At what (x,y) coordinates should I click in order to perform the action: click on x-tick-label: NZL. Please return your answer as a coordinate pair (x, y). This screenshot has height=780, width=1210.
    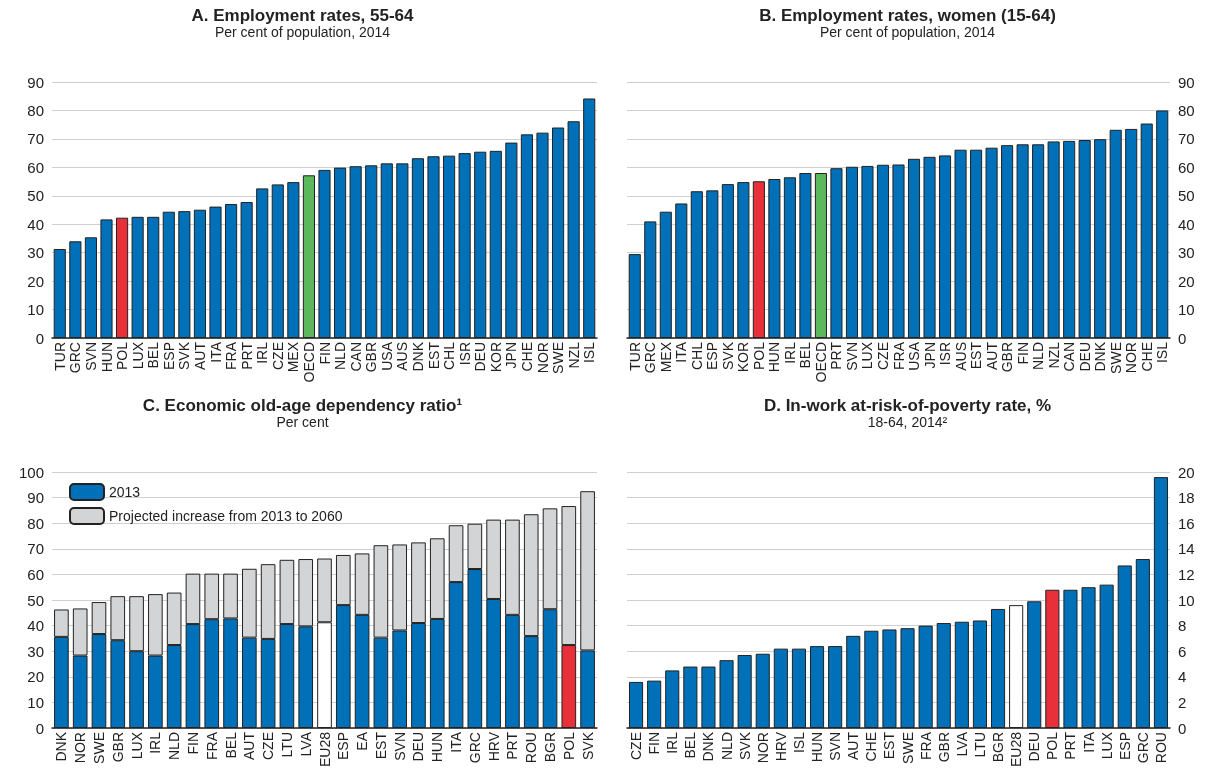
    Looking at the image, I should click on (573, 355).